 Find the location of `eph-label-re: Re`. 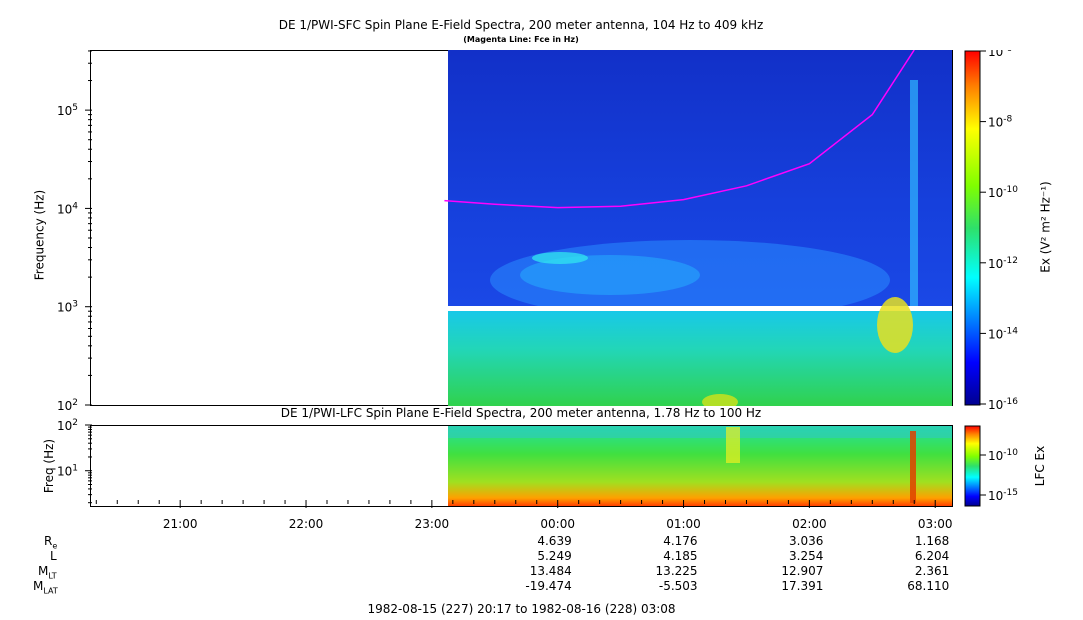

eph-label-re: Re is located at coordinates (51, 542).